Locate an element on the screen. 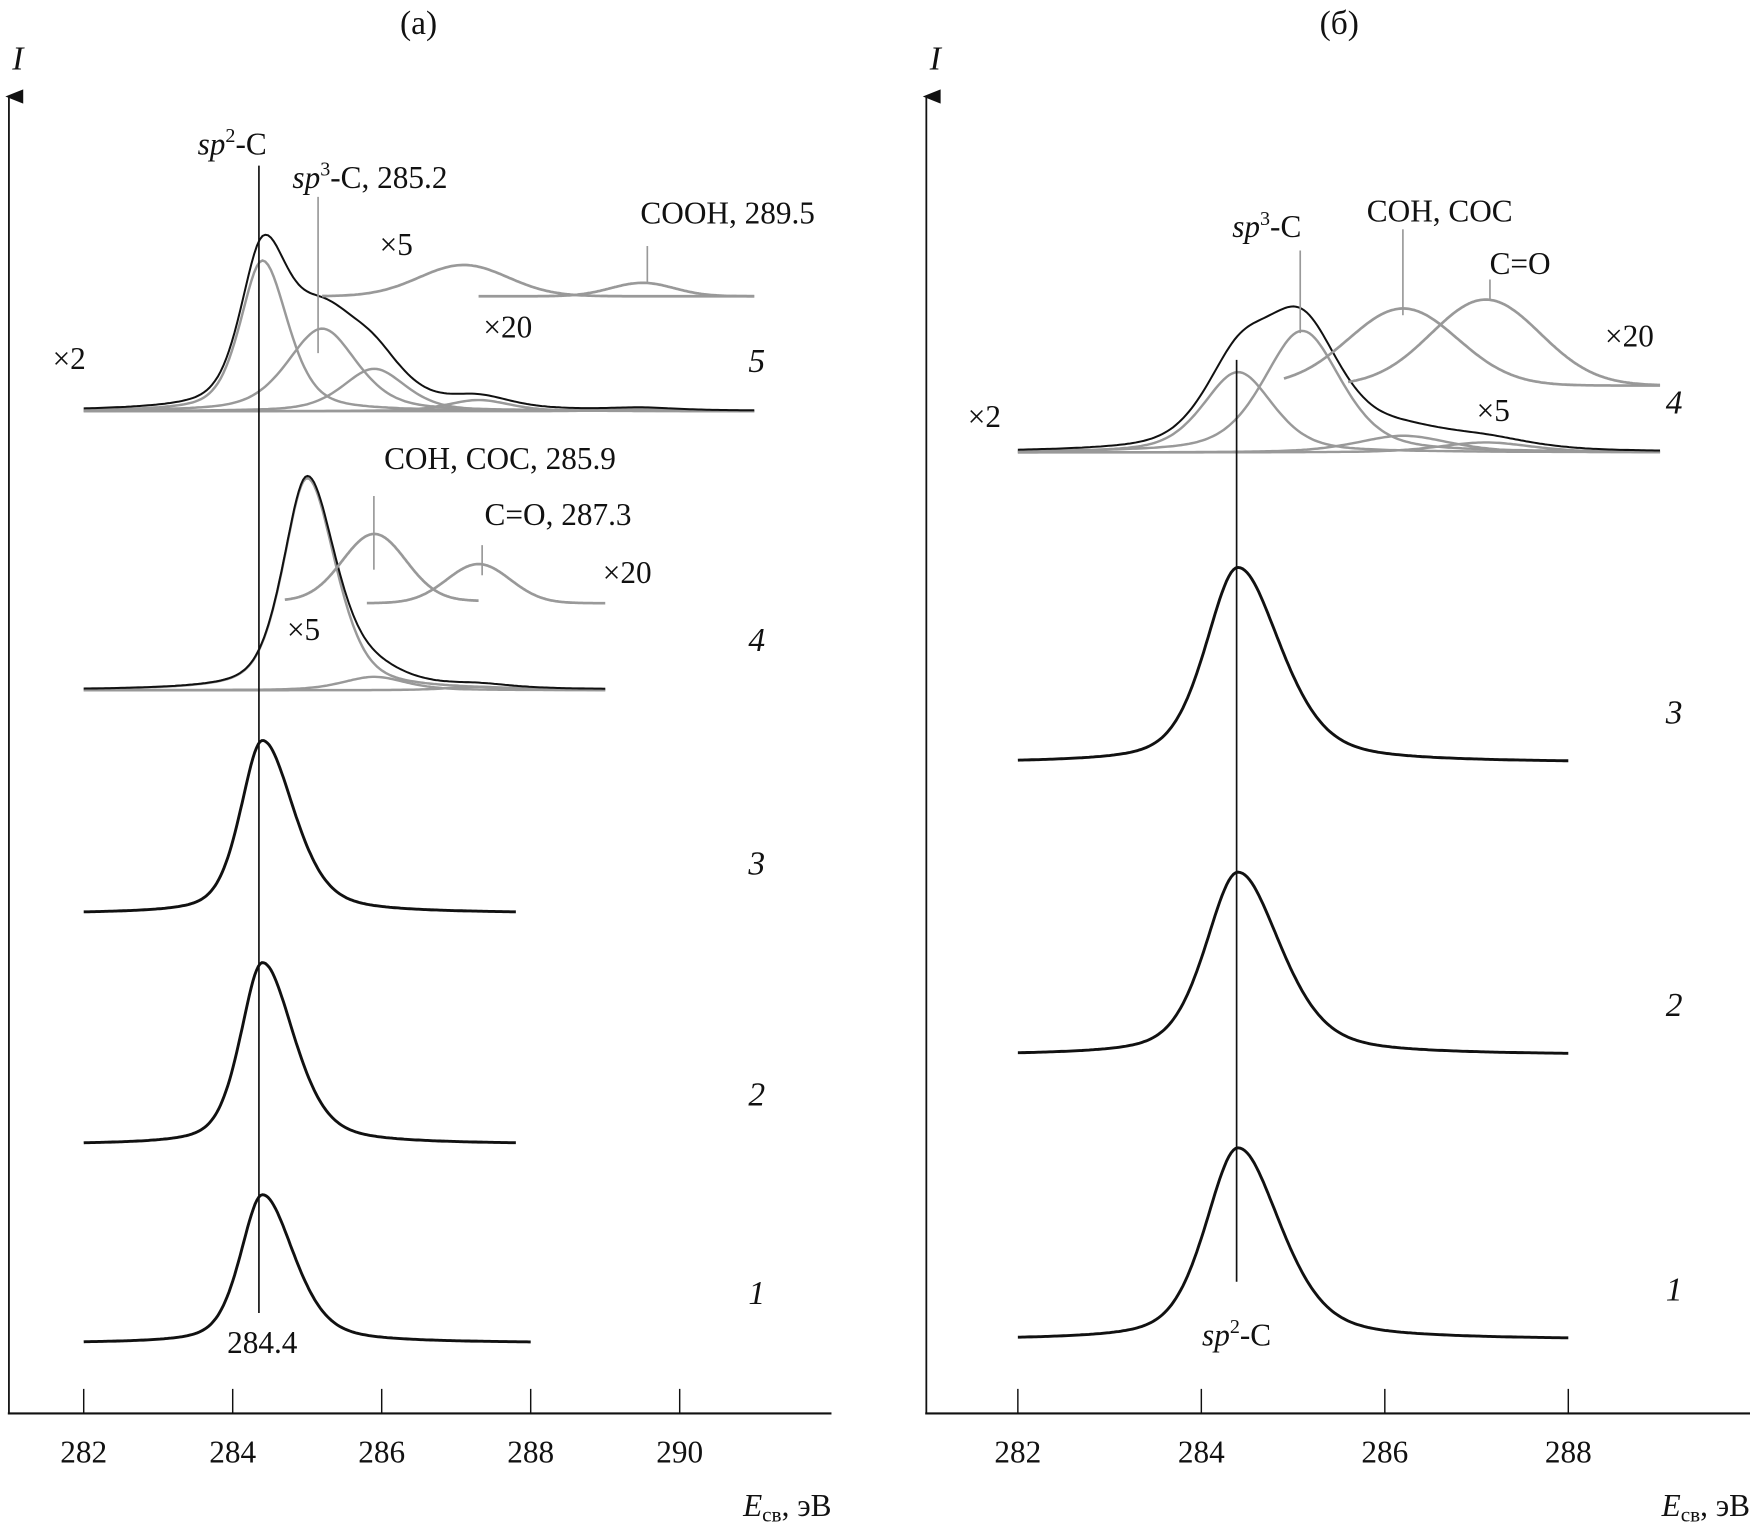 This screenshot has height=1530, width=1750. xlabel-sub: св is located at coordinates (771, 1515).